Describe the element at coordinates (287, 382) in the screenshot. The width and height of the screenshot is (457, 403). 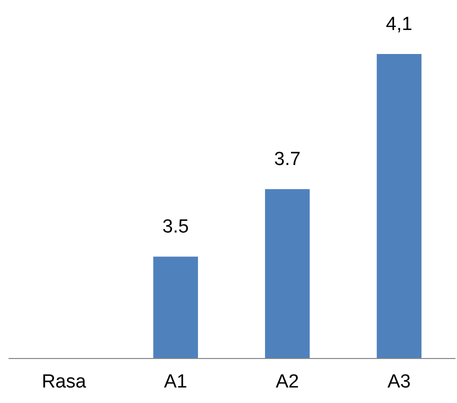
I see `x-tick-label: A2` at that location.